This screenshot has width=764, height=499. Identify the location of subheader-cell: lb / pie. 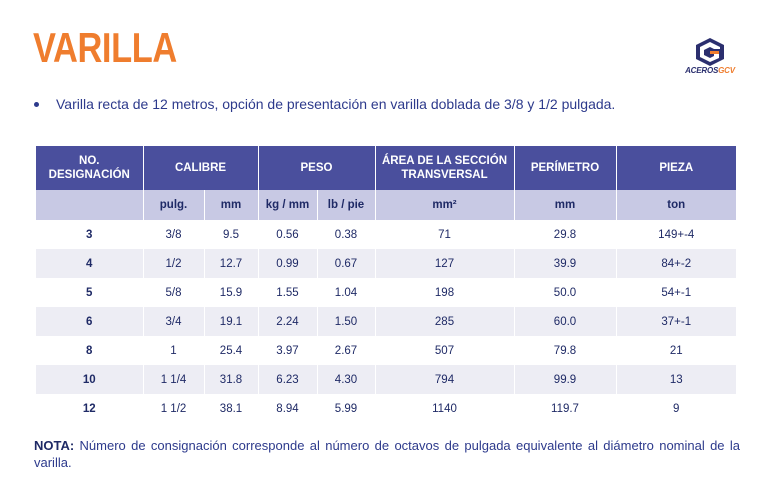
(346, 205).